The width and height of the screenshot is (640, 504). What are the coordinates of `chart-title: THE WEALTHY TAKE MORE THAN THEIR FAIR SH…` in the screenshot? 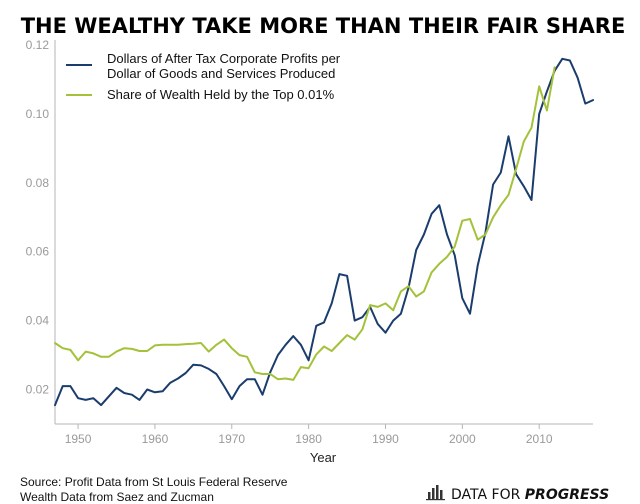 It's located at (323, 26).